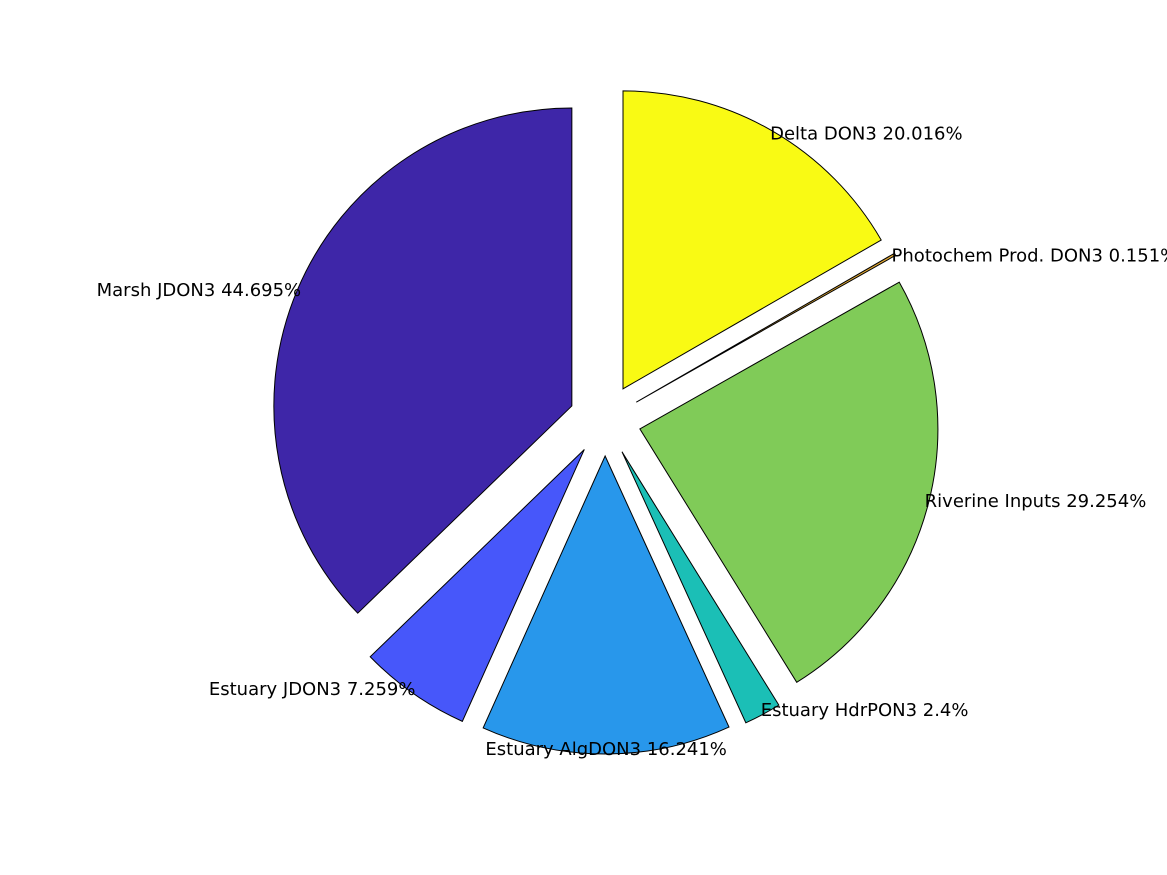 This screenshot has width=1167, height=875. I want to click on slice-label: Marsh JDON3 44.695%, so click(199, 290).